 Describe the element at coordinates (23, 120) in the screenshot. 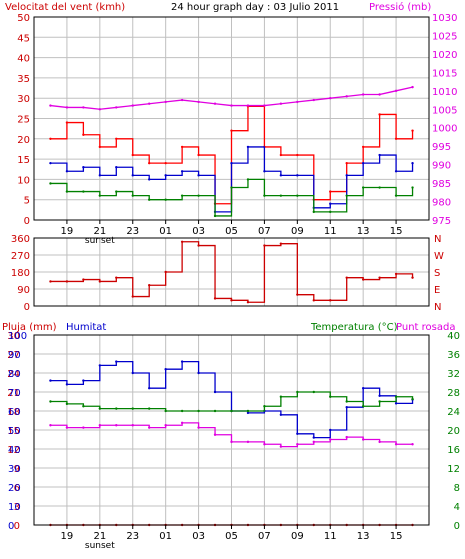

I see `wind-tick-label: 25` at that location.